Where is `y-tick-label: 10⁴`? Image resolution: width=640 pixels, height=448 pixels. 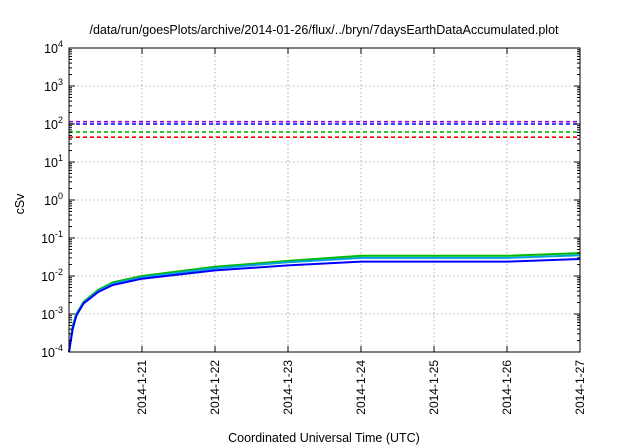 y-tick-label: 10⁴ is located at coordinates (53, 47).